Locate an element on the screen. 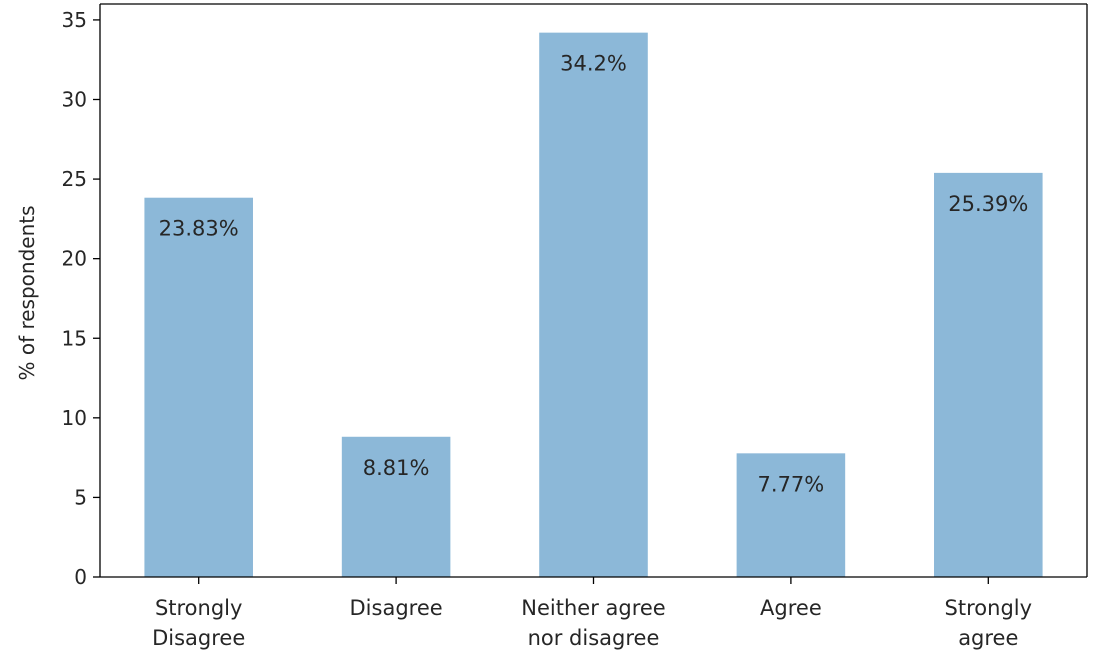 The height and width of the screenshot is (657, 1101). y-tick-label: 25 is located at coordinates (74, 179).